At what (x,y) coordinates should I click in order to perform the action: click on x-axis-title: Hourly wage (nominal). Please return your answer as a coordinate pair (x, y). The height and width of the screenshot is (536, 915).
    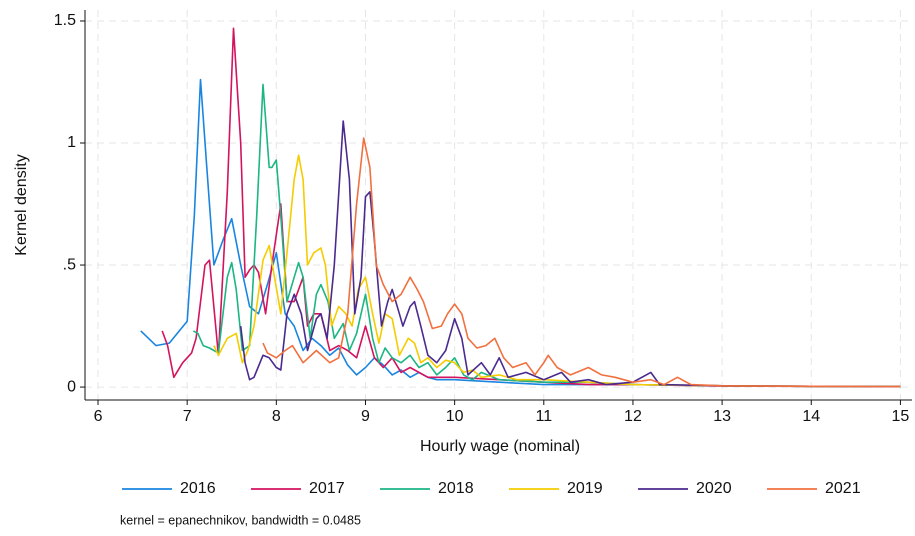
    Looking at the image, I should click on (500, 446).